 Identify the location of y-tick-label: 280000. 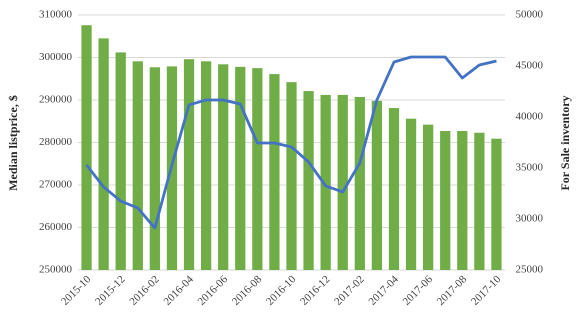
(56, 142).